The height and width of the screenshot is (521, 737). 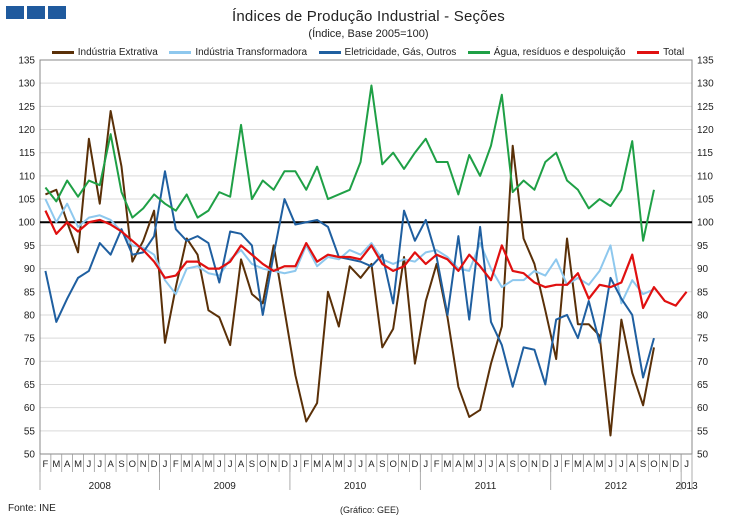 I want to click on legend-item: Água, resíduos e despoluição, so click(x=546, y=52).